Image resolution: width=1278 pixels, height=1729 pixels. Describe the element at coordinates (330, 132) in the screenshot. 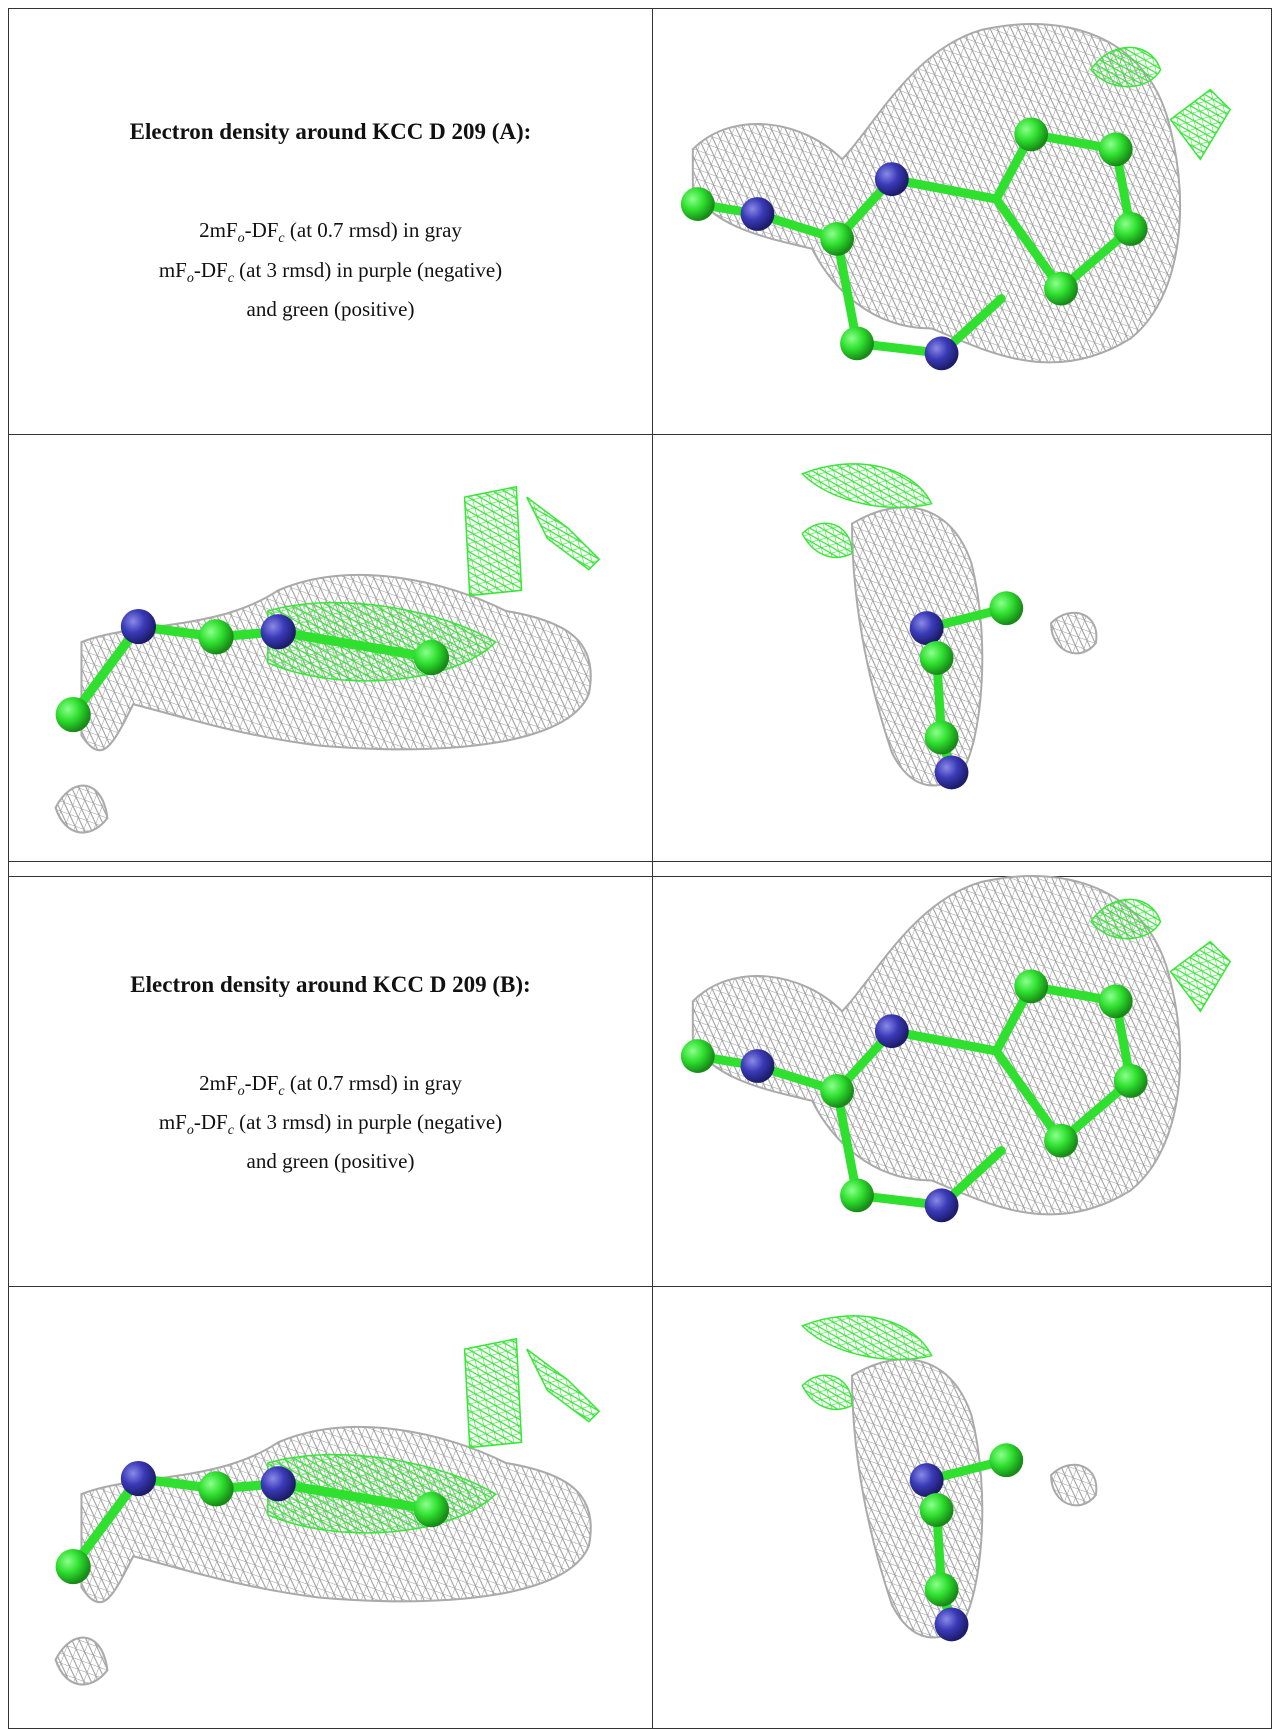

I see `caption-title: Electron density around KCC D 209 (A):` at that location.